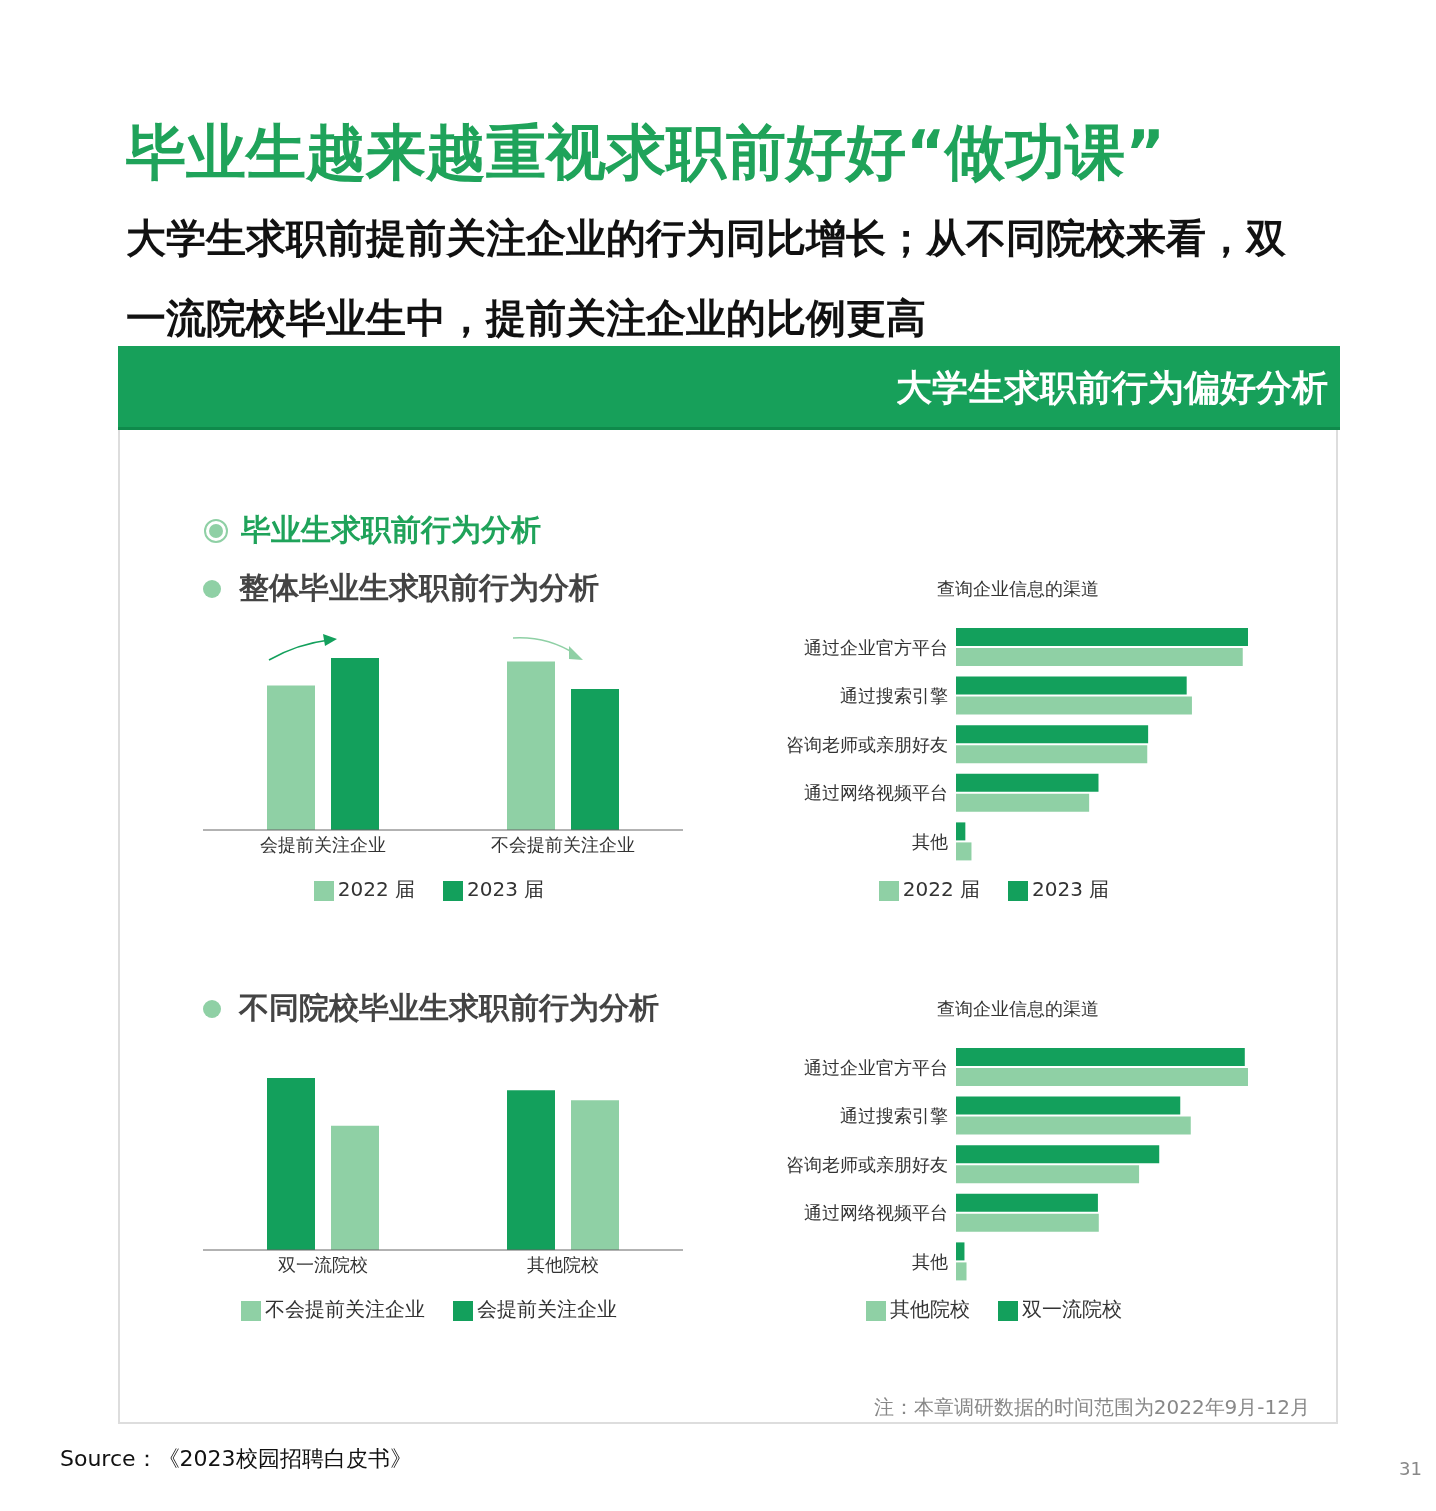 This screenshot has width=1436, height=1511. What do you see at coordinates (391, 530) in the screenshot?
I see `text: 毕业生求职前行为分析` at bounding box center [391, 530].